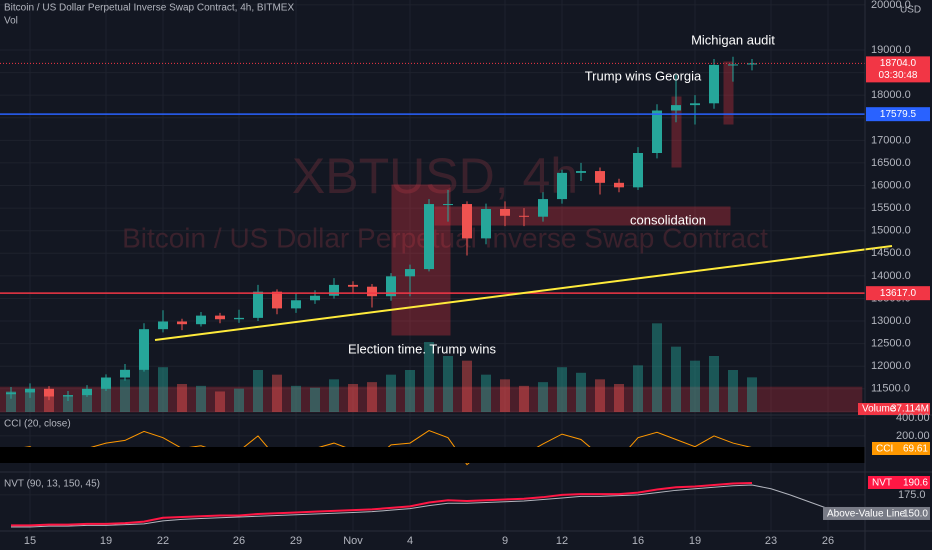 The height and width of the screenshot is (550, 932). Describe the element at coordinates (429, 506) in the screenshot. I see `above-value-line` at that location.